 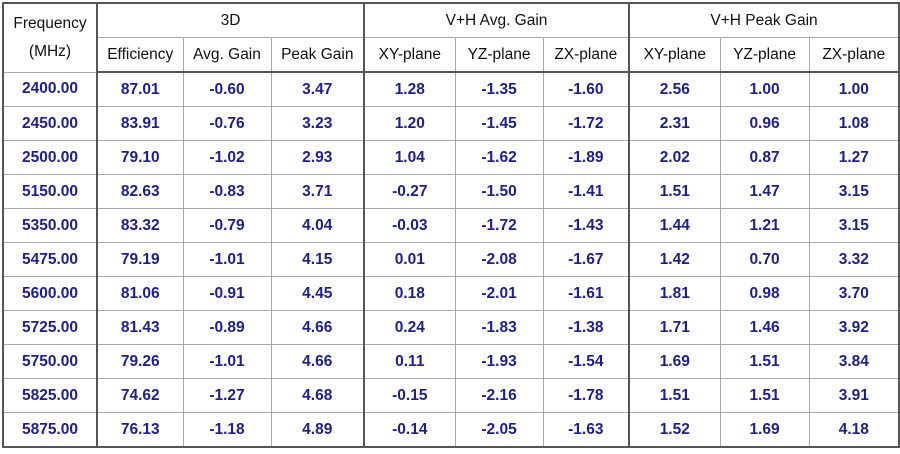 I want to click on column-header-peak-yz-plane: YZ-plane, so click(x=764, y=55).